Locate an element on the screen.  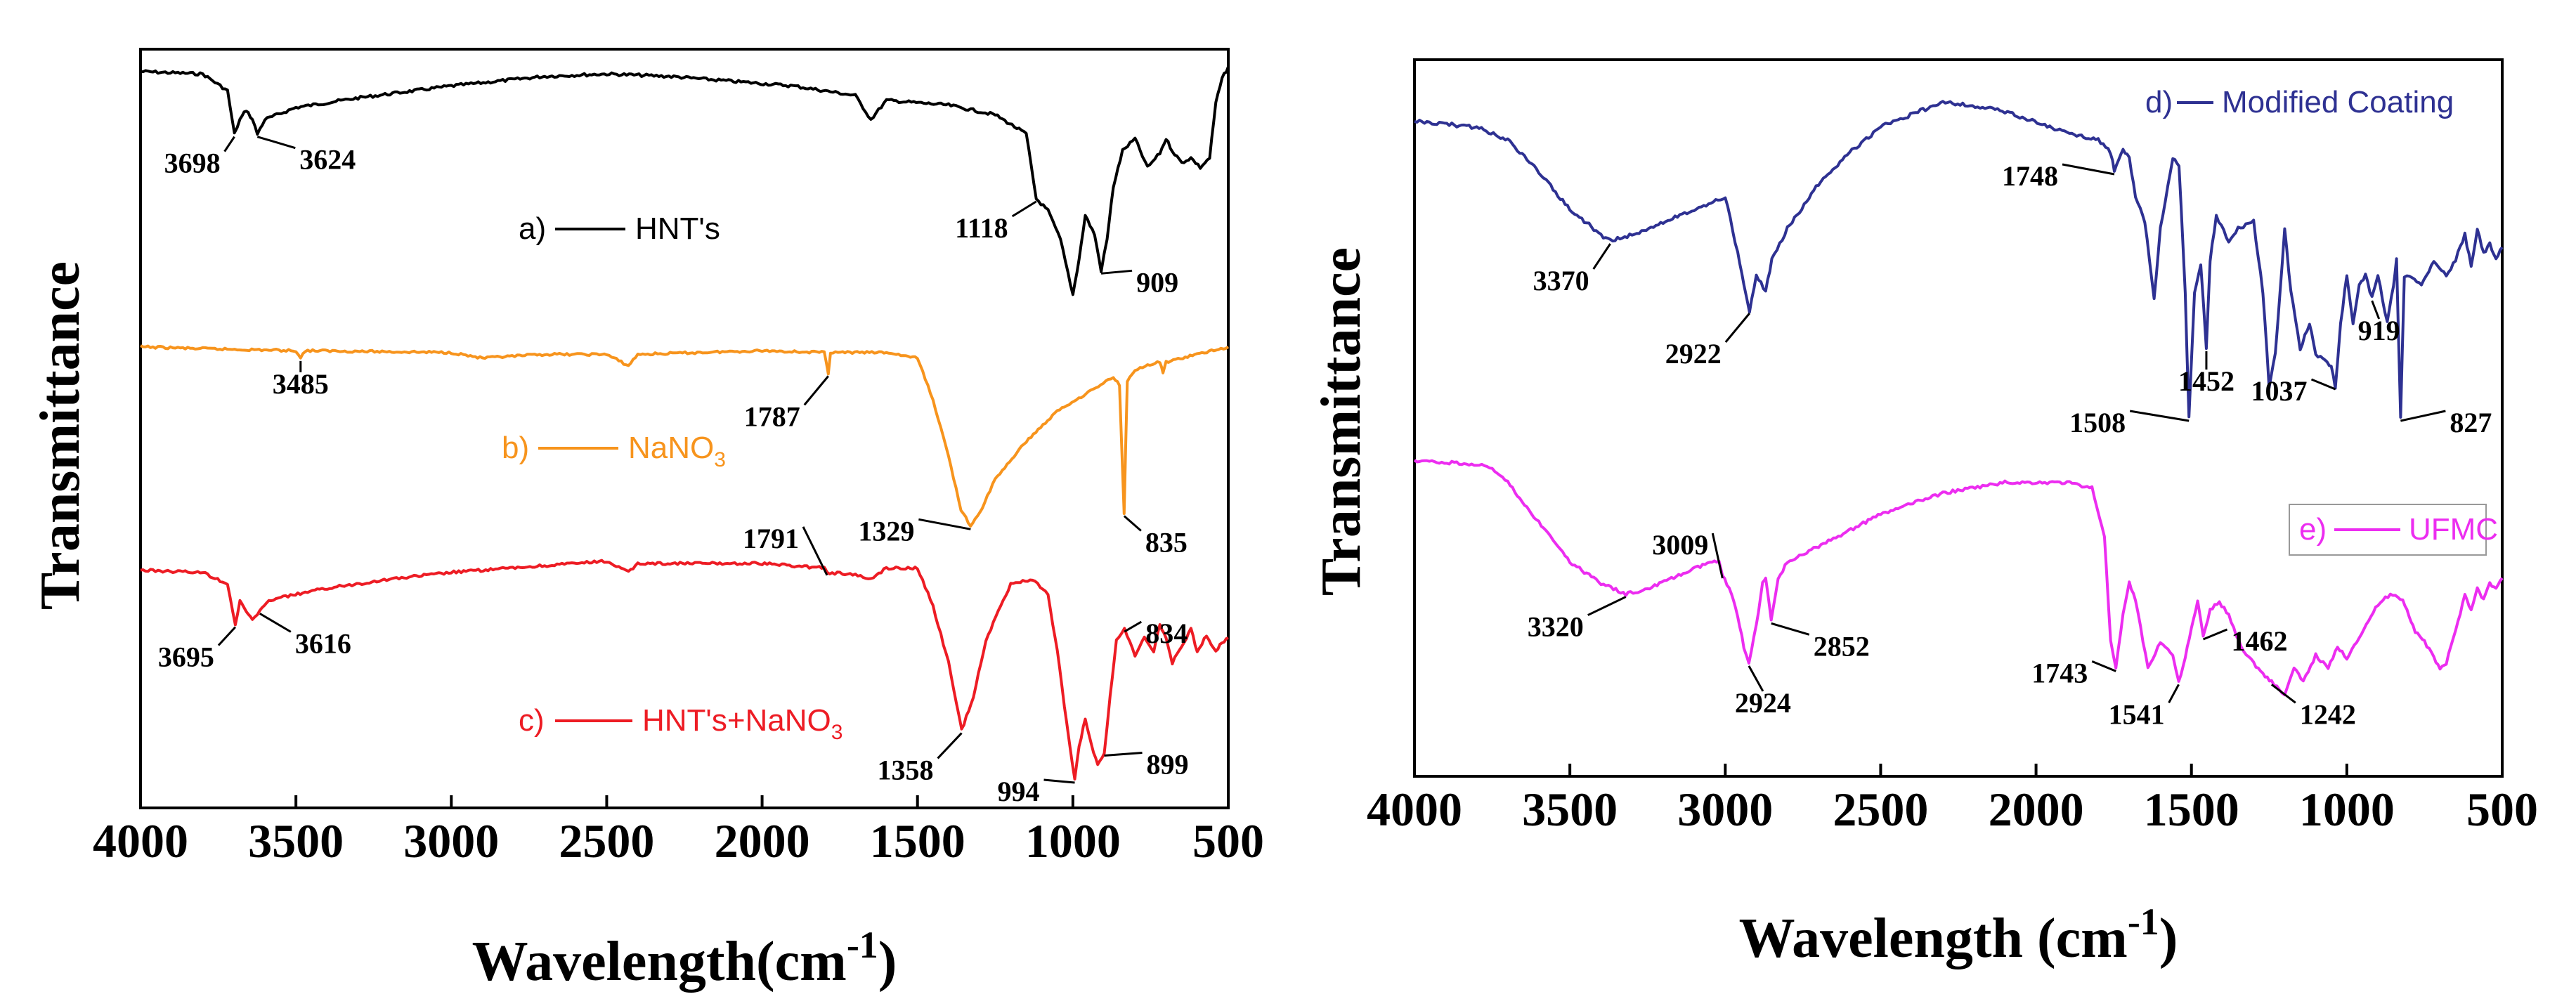
peak-label-1541: 1541 is located at coordinates (2144, 707).